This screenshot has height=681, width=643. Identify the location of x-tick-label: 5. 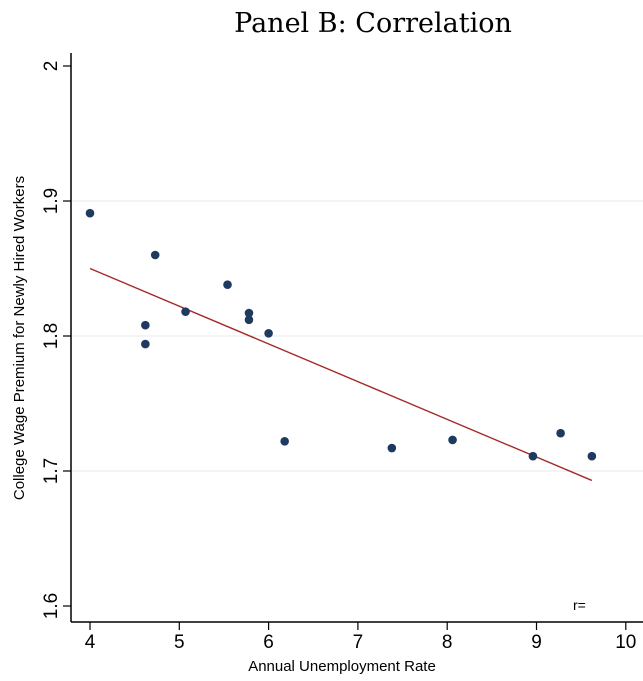
(179, 642).